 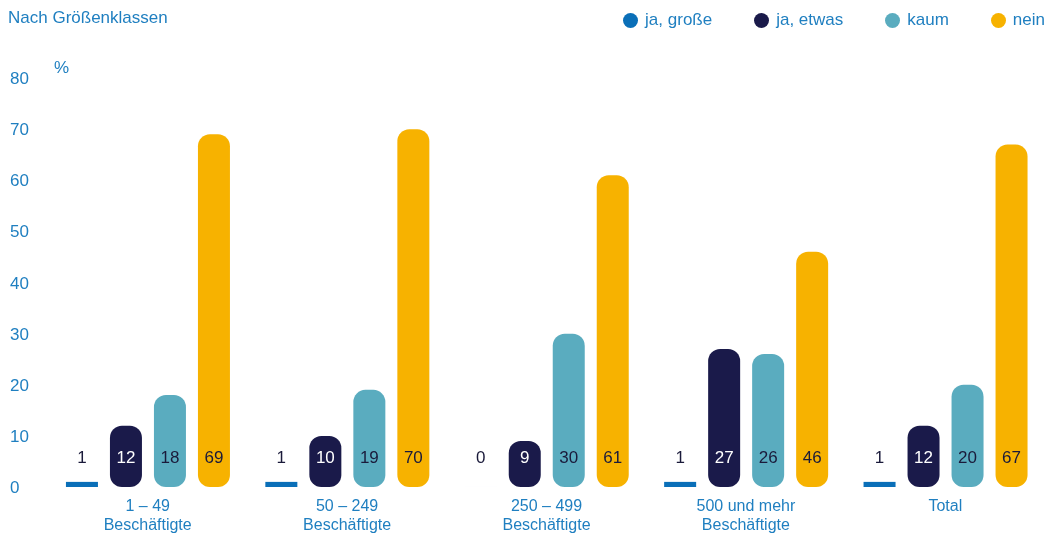 What do you see at coordinates (19, 79) in the screenshot?
I see `y-tick-label: 80` at bounding box center [19, 79].